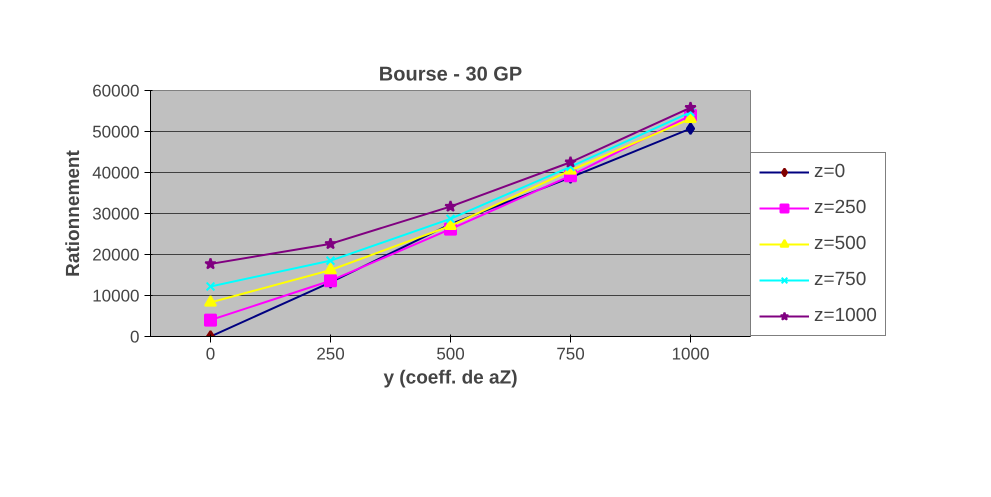  What do you see at coordinates (570, 354) in the screenshot?
I see `x-tick-label: 750` at bounding box center [570, 354].